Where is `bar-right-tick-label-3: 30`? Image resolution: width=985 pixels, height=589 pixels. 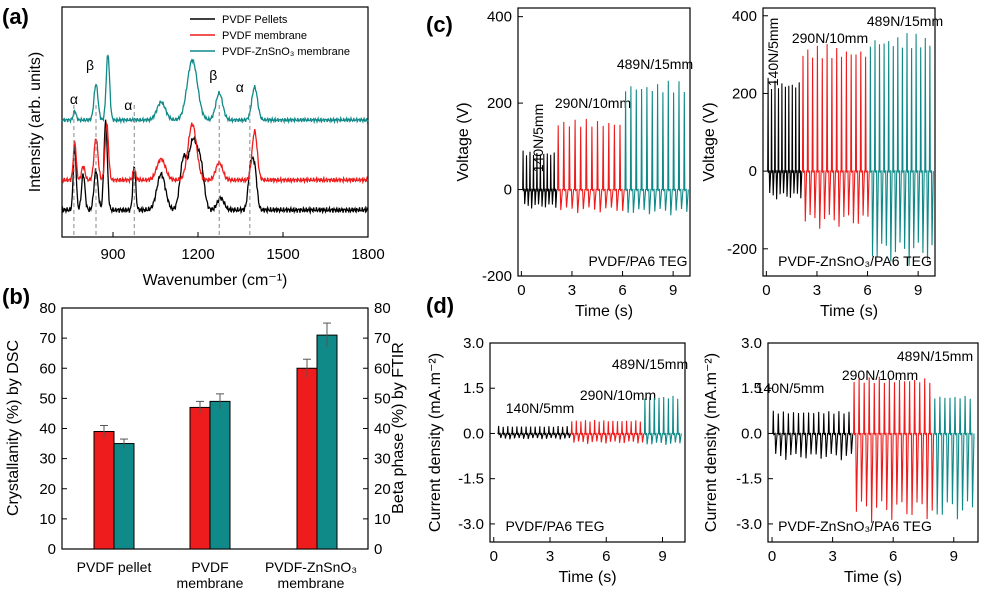 bar-right-tick-label-3: 30 is located at coordinates (382, 459).